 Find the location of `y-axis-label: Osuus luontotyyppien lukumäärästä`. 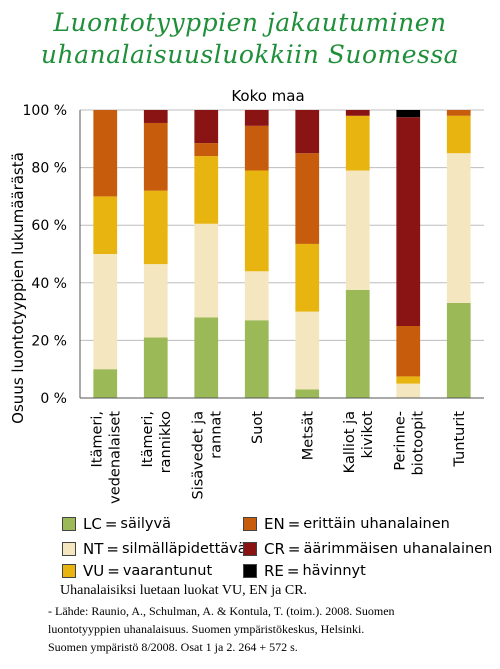

y-axis-label: Osuus luontotyyppien lukumäärästä is located at coordinates (18, 288).